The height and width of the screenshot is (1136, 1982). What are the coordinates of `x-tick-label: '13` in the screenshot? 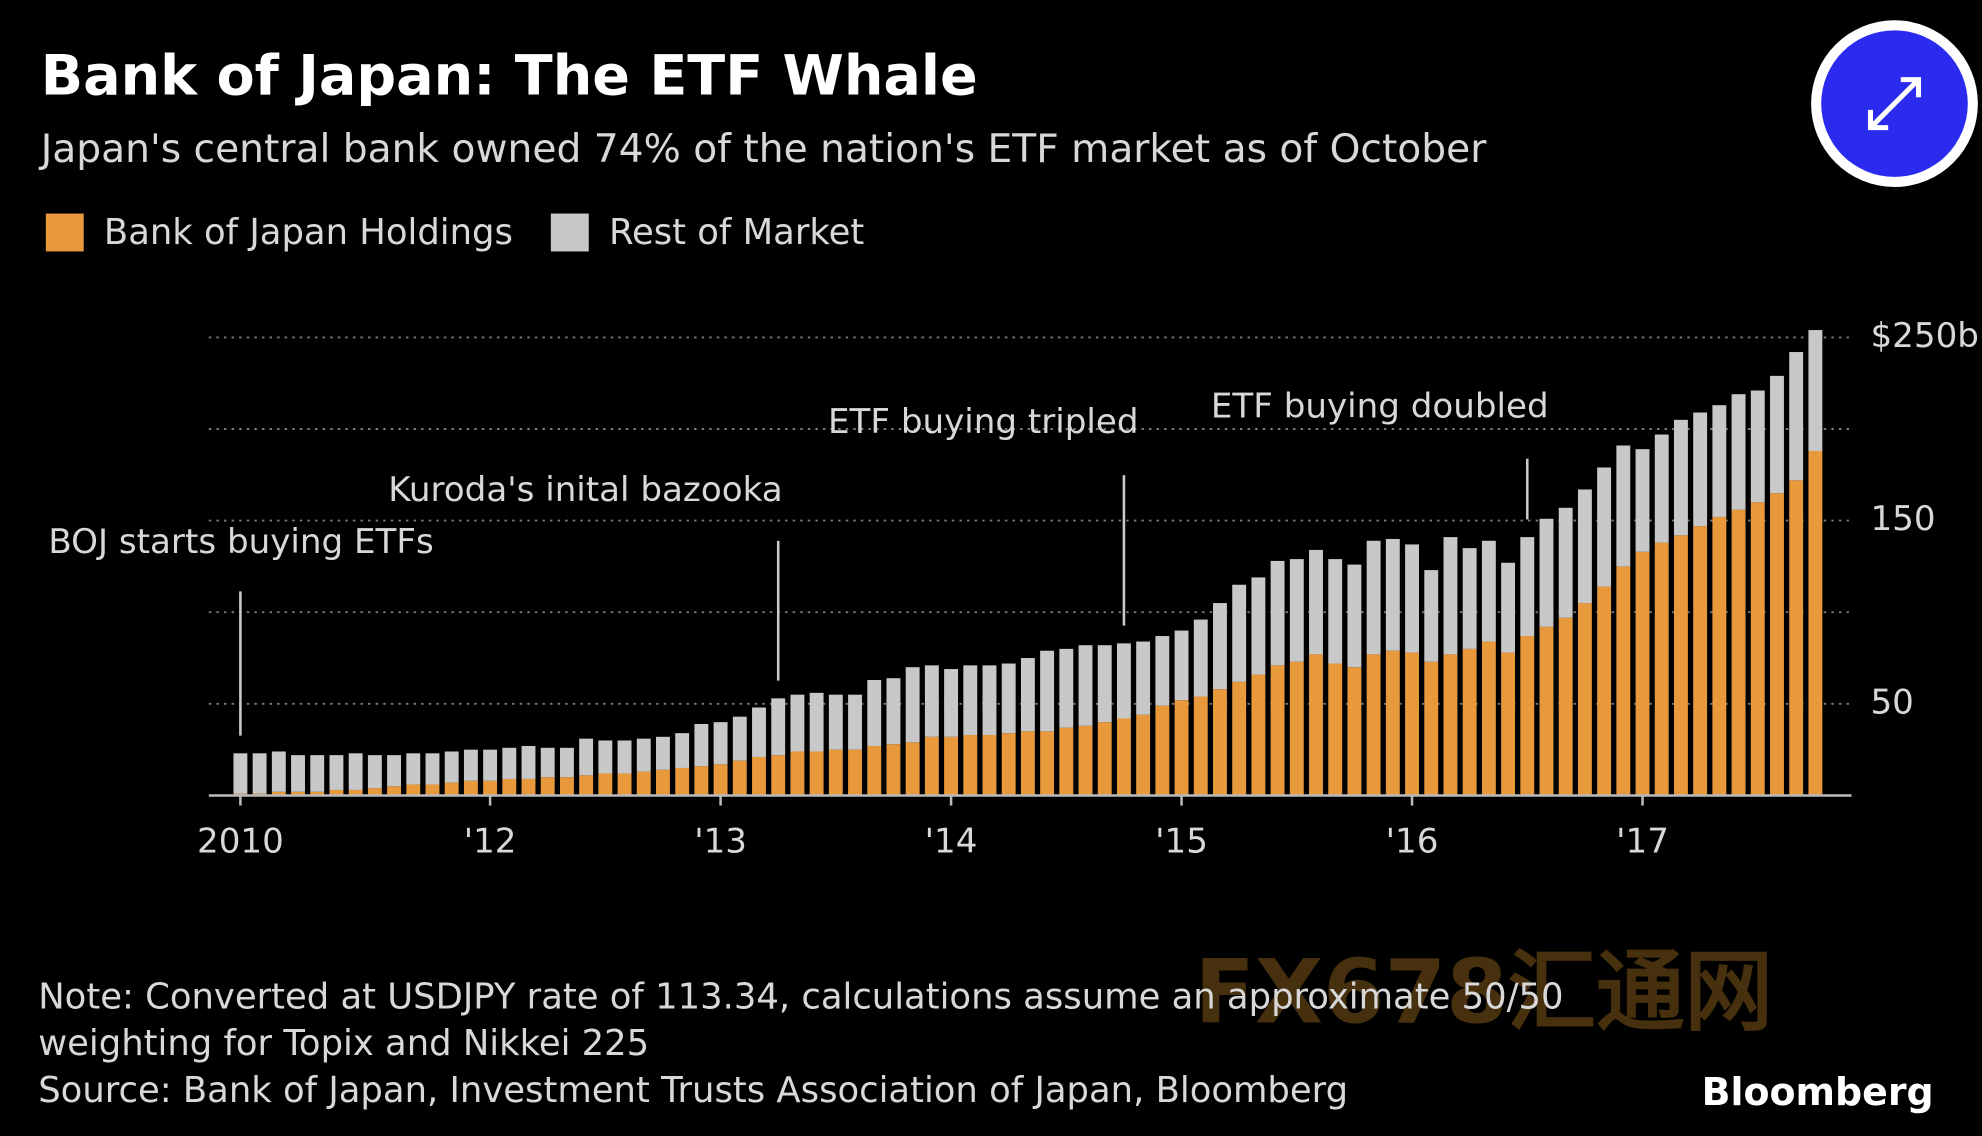 It's located at (720, 841).